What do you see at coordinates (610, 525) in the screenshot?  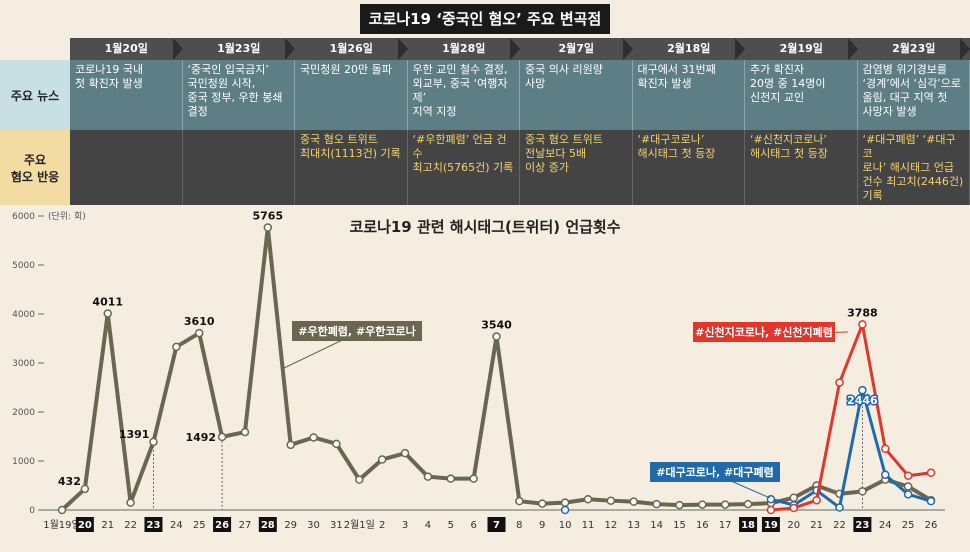 I see `x-tick-label: 12` at bounding box center [610, 525].